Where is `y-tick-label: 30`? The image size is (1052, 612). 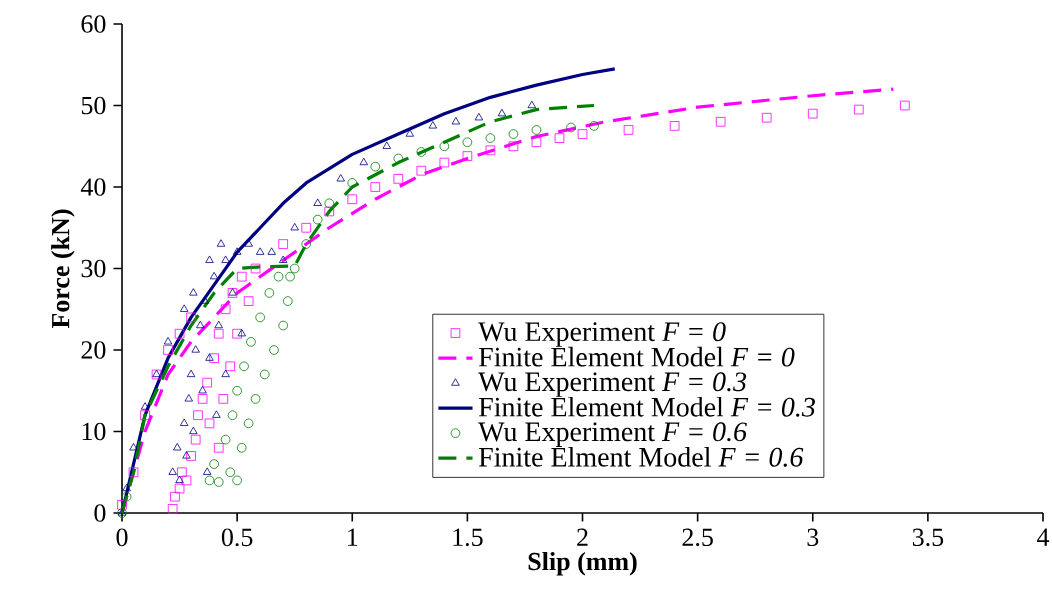
y-tick-label: 30 is located at coordinates (93, 268).